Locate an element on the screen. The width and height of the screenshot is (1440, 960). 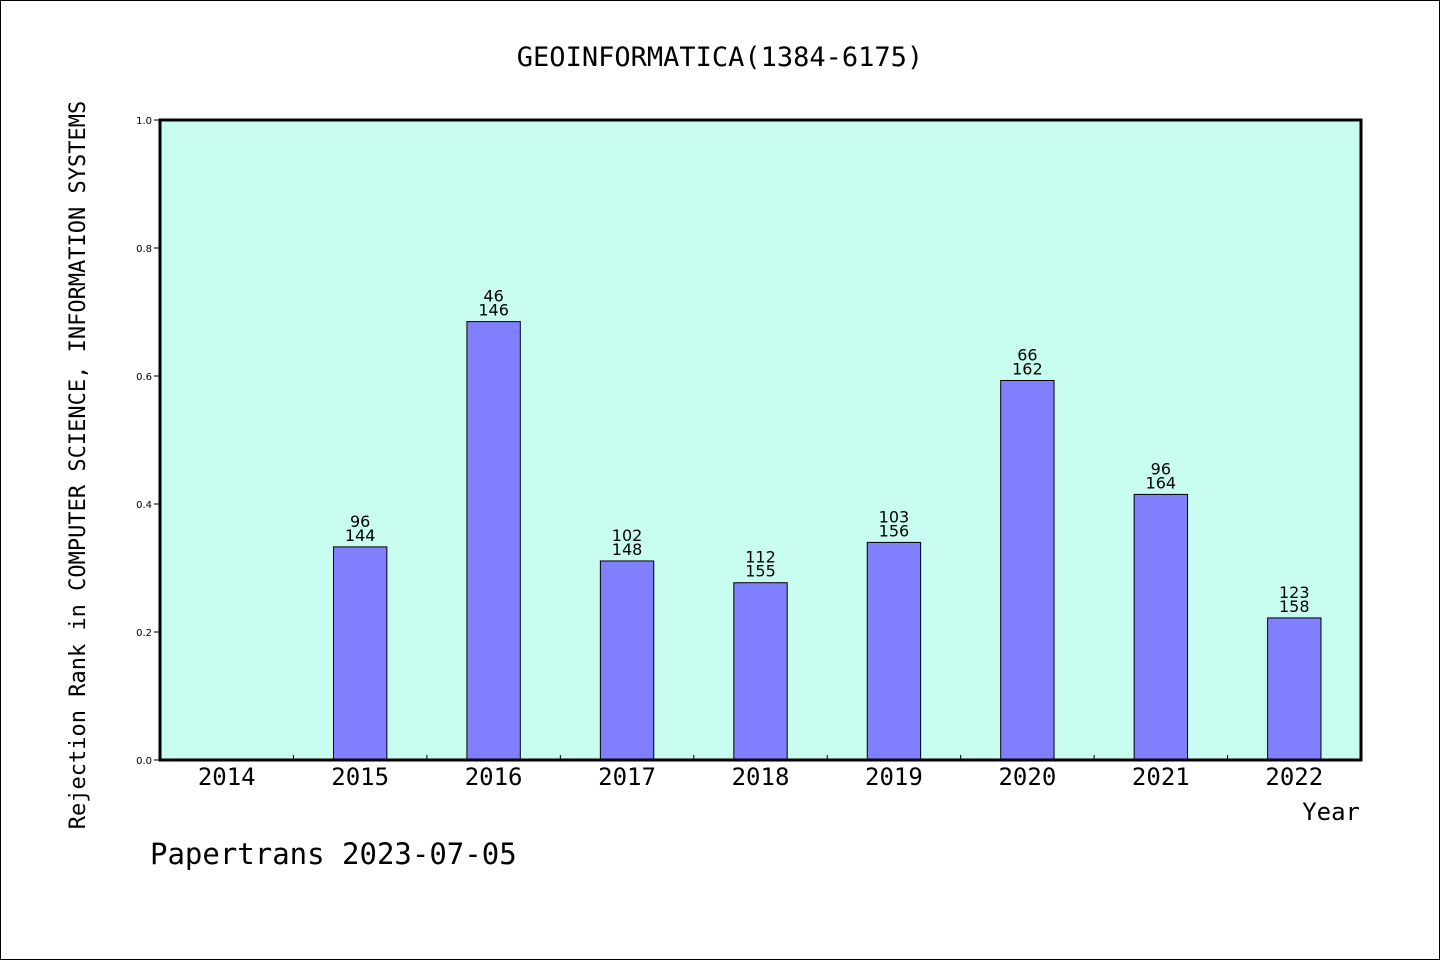
y-tick-label: 0.2 is located at coordinates (144, 633).